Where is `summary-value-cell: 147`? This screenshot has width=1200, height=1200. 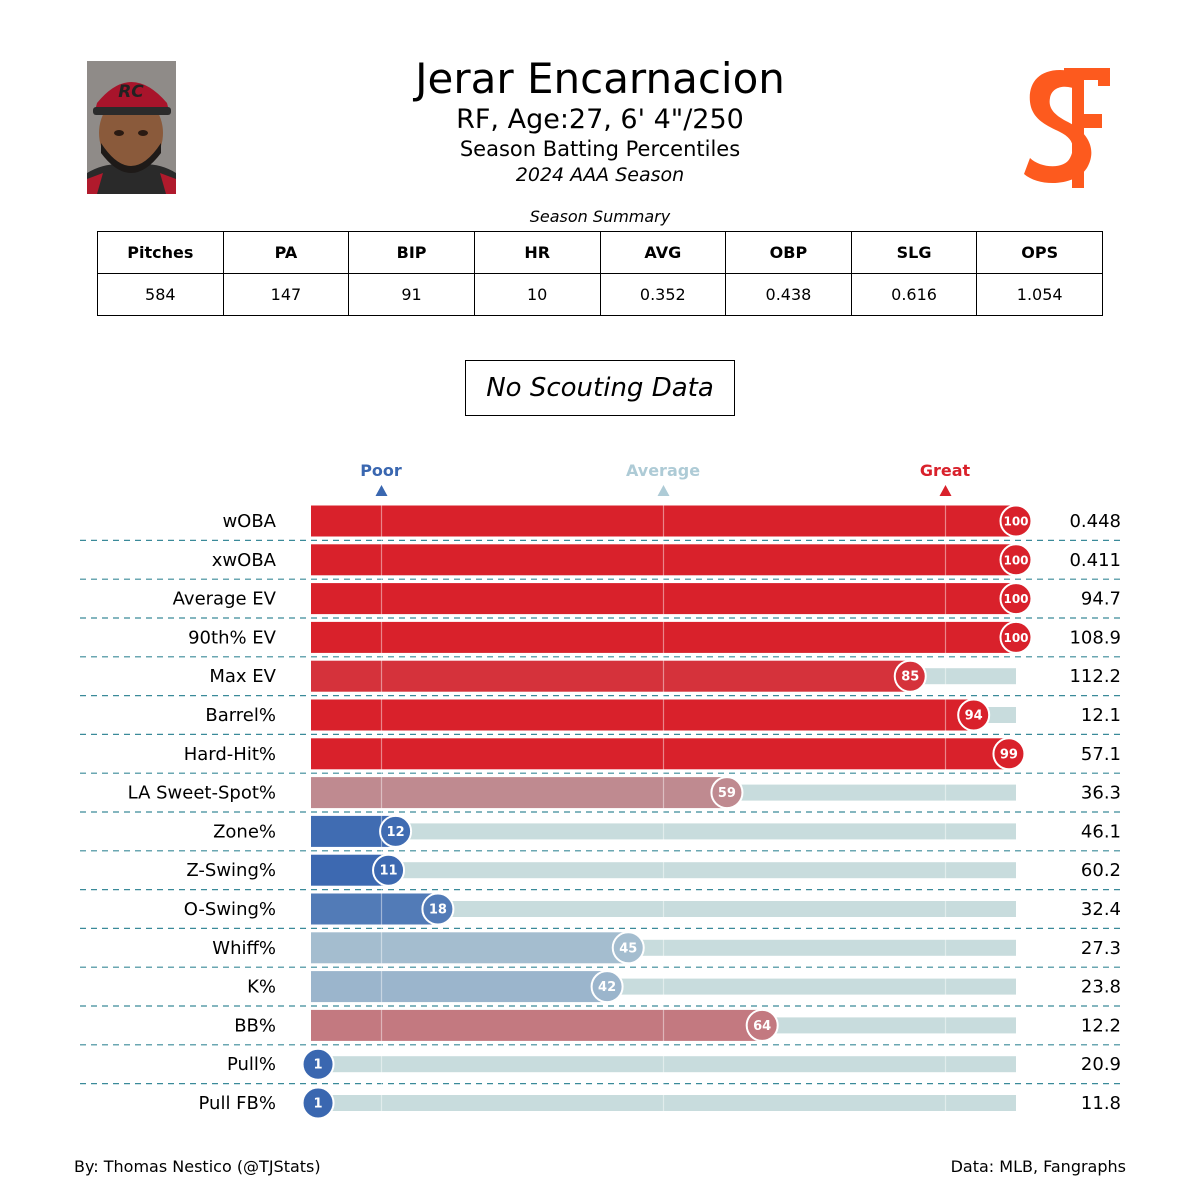 summary-value-cell: 147 is located at coordinates (286, 294).